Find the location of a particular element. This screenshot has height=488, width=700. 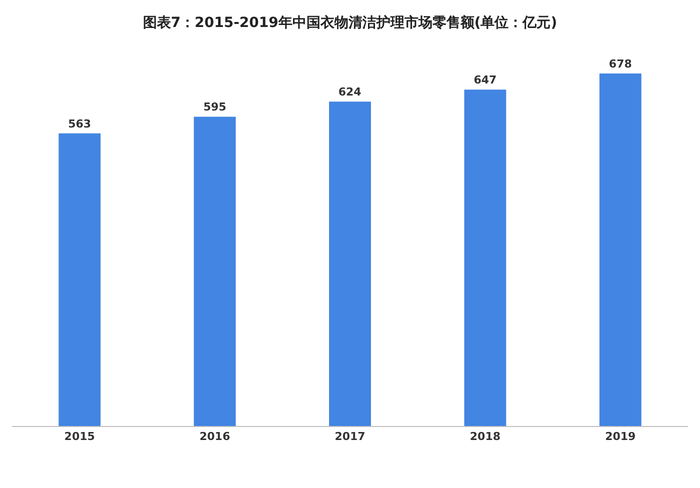

x-tick-label: 2017 is located at coordinates (350, 437).